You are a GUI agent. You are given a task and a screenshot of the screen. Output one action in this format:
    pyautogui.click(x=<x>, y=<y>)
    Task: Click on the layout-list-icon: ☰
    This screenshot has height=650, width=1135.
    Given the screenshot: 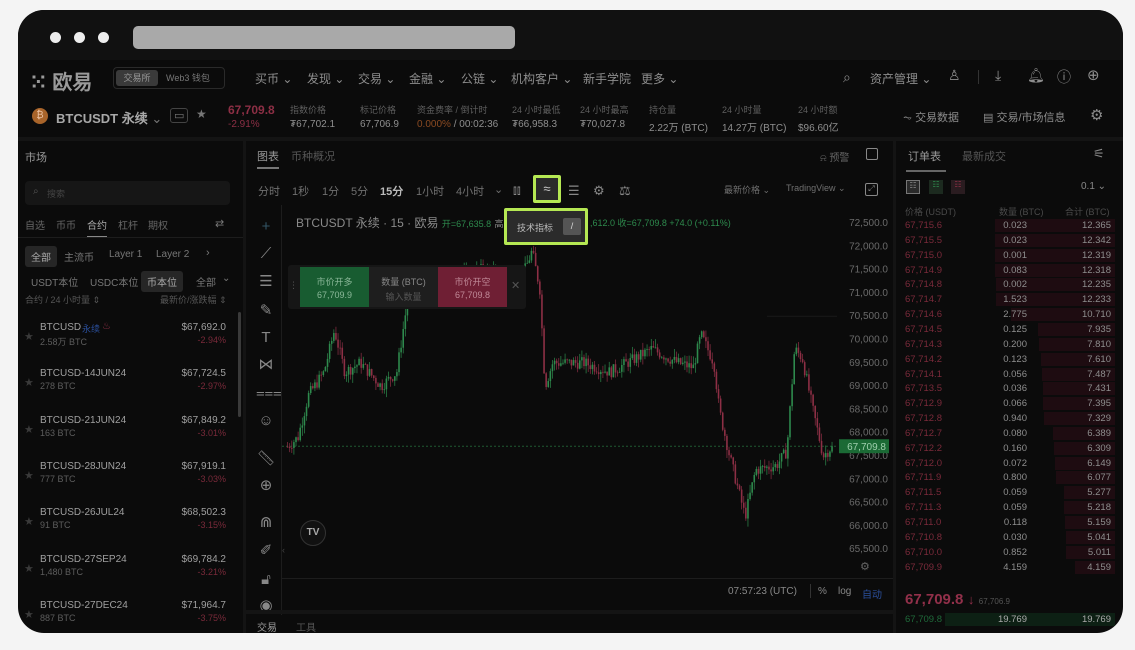 What is the action you would take?
    pyautogui.click(x=574, y=190)
    